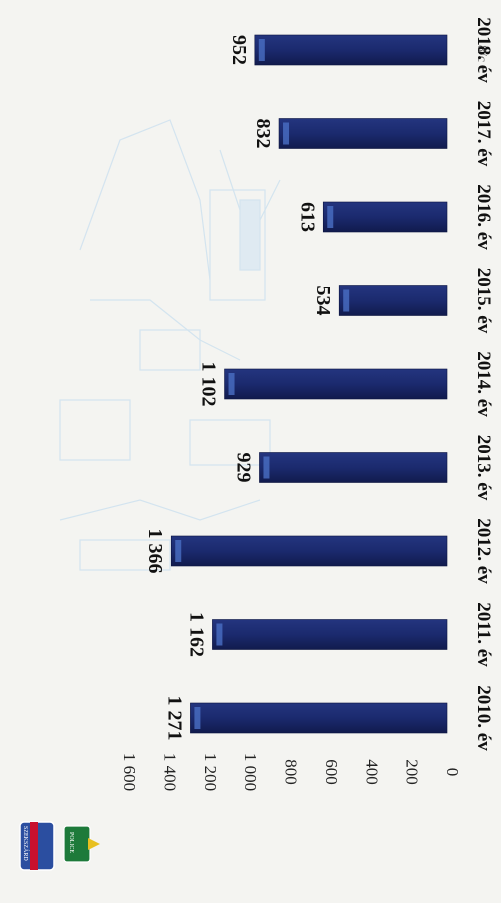 The width and height of the screenshot is (501, 903). What do you see at coordinates (250, 772) in the screenshot?
I see `value-tick-label: 1 000` at bounding box center [250, 772].